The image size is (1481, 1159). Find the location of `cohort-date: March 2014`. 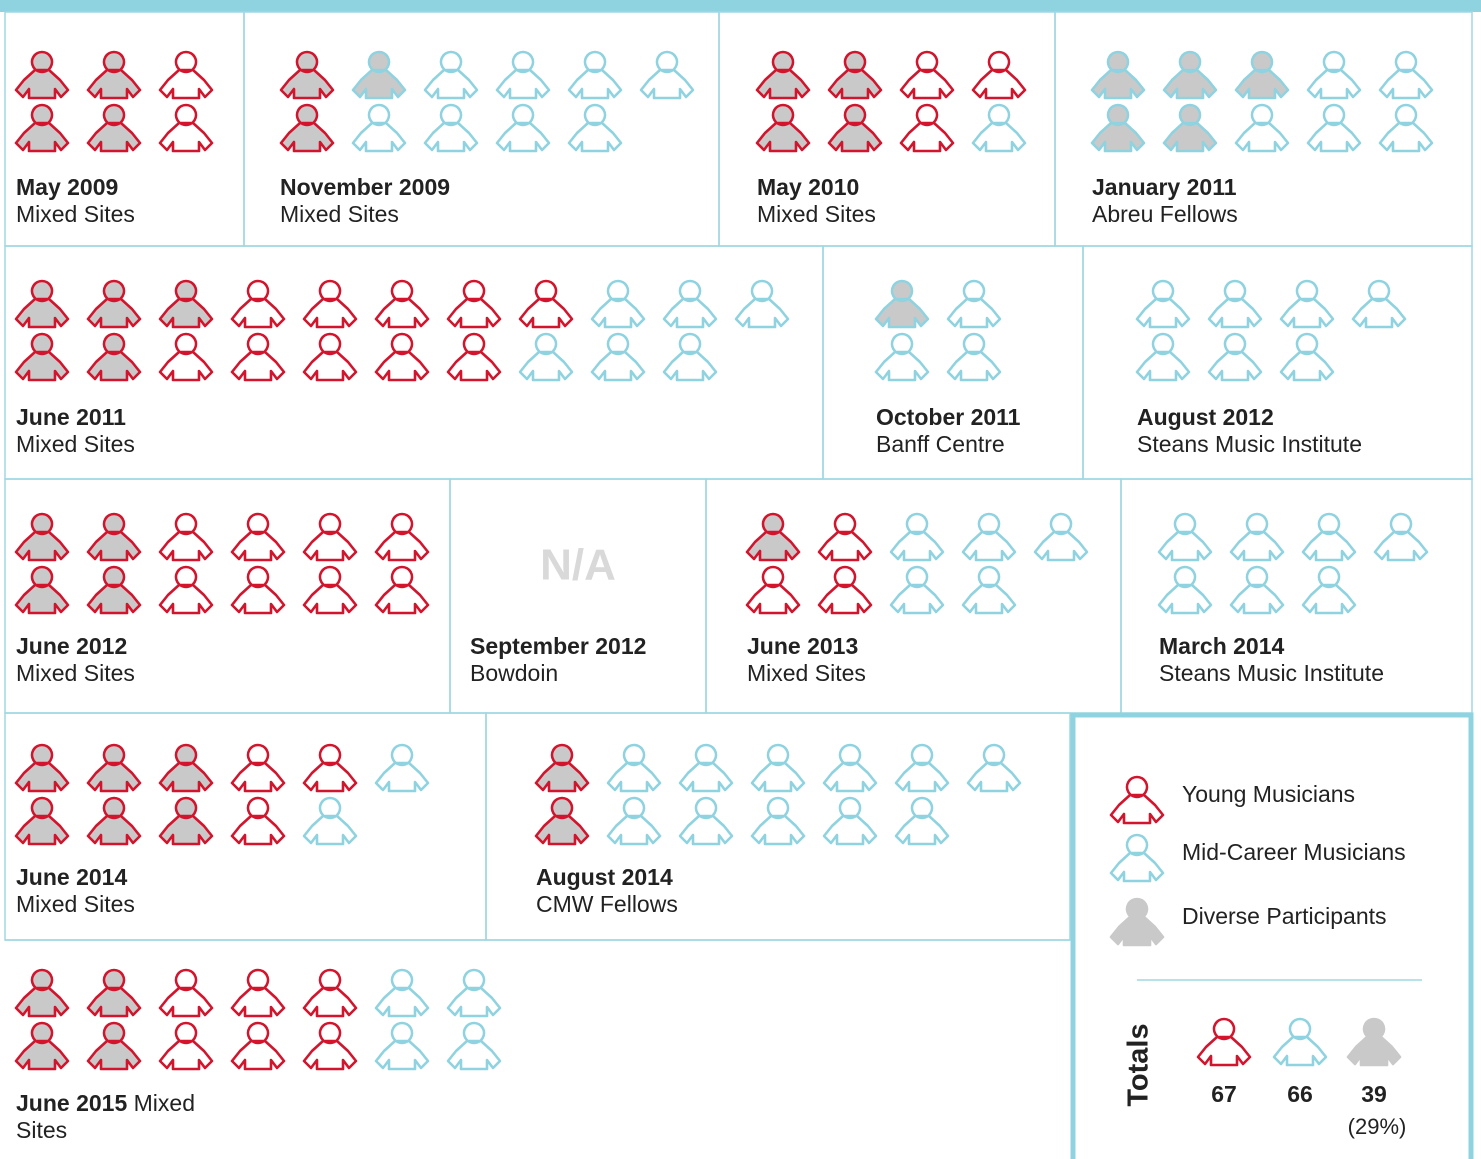

cohort-date: March 2014 is located at coordinates (1222, 646).